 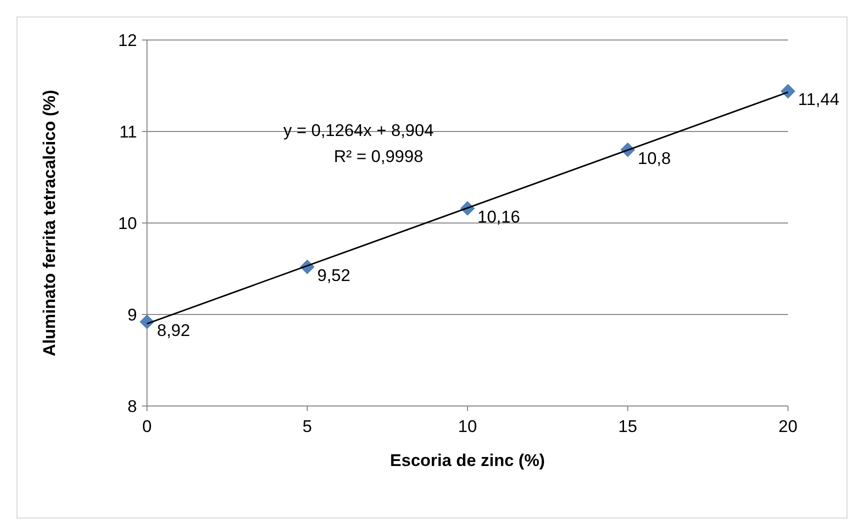 I want to click on data-label: 10,16, so click(x=499, y=216).